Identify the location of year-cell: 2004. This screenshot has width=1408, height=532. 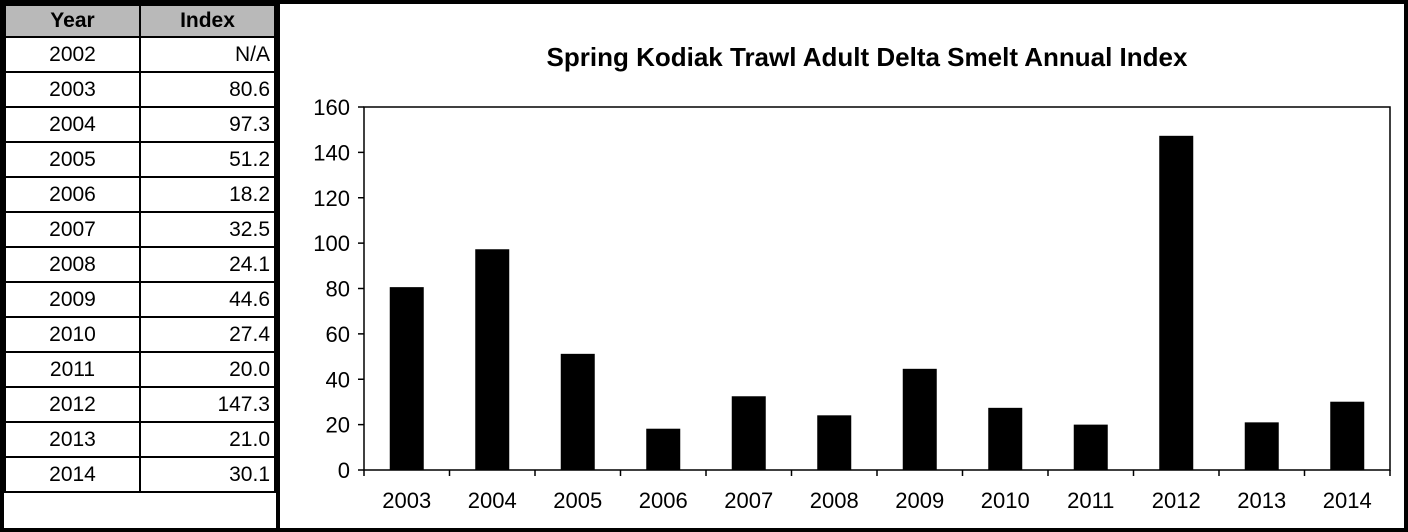
(72, 124).